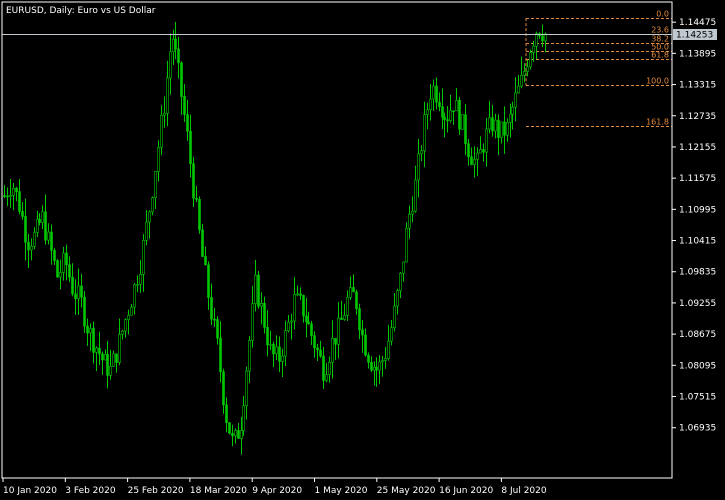 The width and height of the screenshot is (725, 500). Describe the element at coordinates (523, 491) in the screenshot. I see `x-tick-label: 8 Jul 2020` at that location.